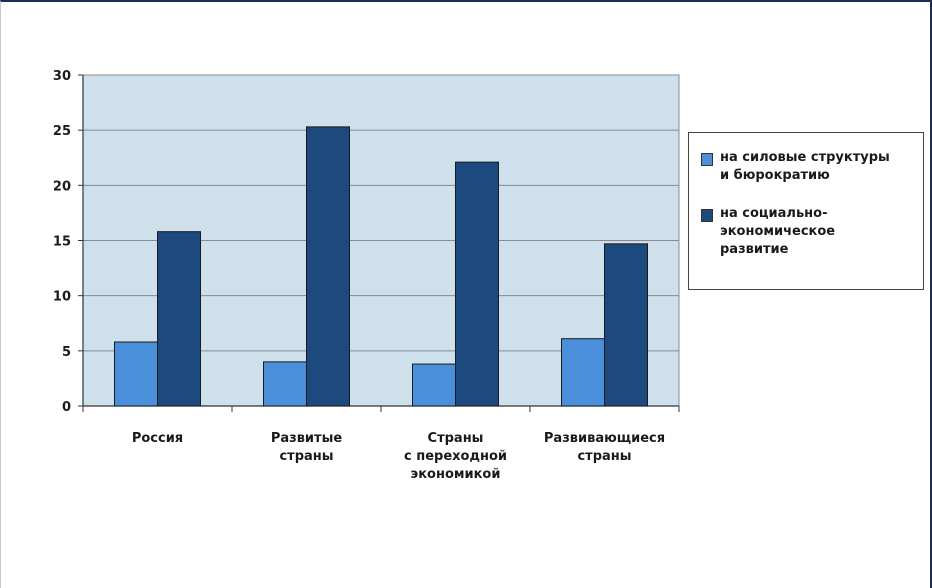 The image size is (932, 588). What do you see at coordinates (456, 438) in the screenshot?
I see `x-category-label: Страны` at bounding box center [456, 438].